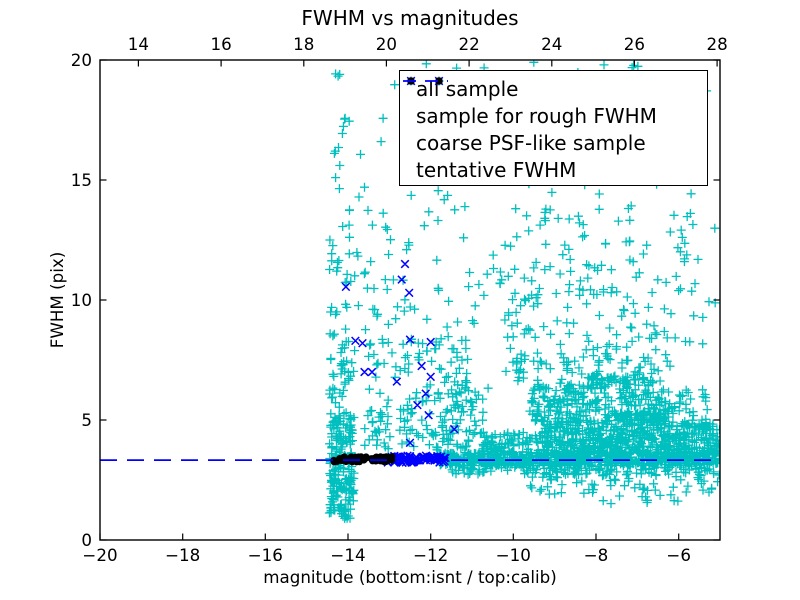 This screenshot has width=800, height=600. I want to click on legend-label: coarse PSF-like sample, so click(531, 142).